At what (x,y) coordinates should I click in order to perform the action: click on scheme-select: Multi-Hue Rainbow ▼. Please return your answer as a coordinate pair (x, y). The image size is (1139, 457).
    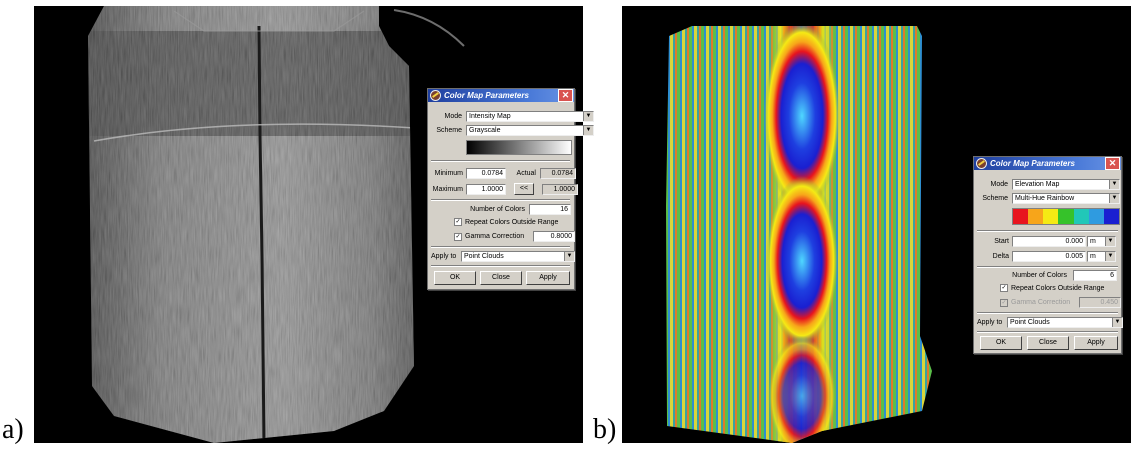
    Looking at the image, I should click on (1066, 198).